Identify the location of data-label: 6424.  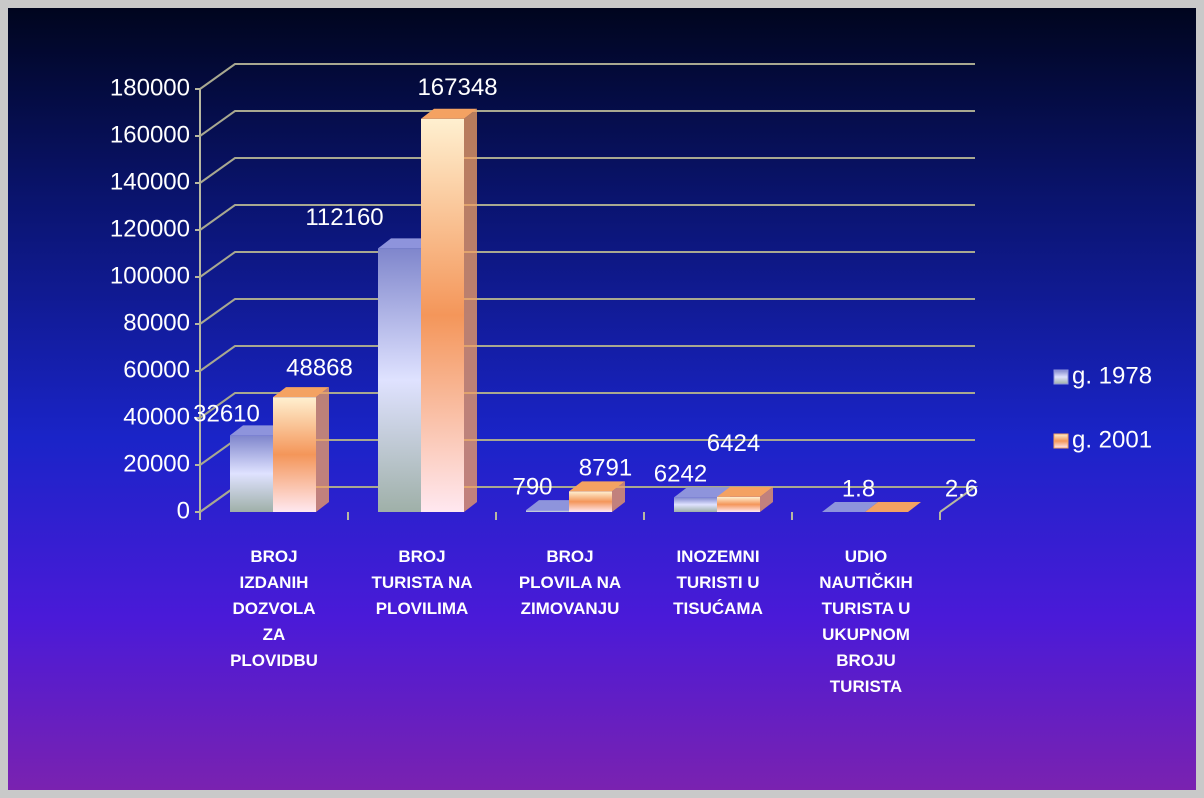
(733, 443).